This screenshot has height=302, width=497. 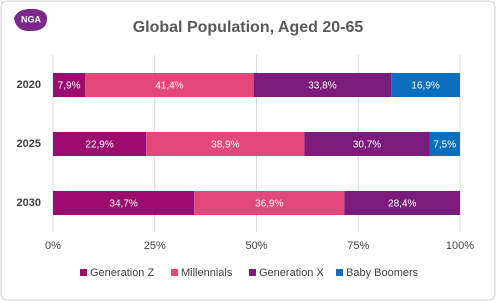 I want to click on data-label: 7,9%, so click(x=69, y=86).